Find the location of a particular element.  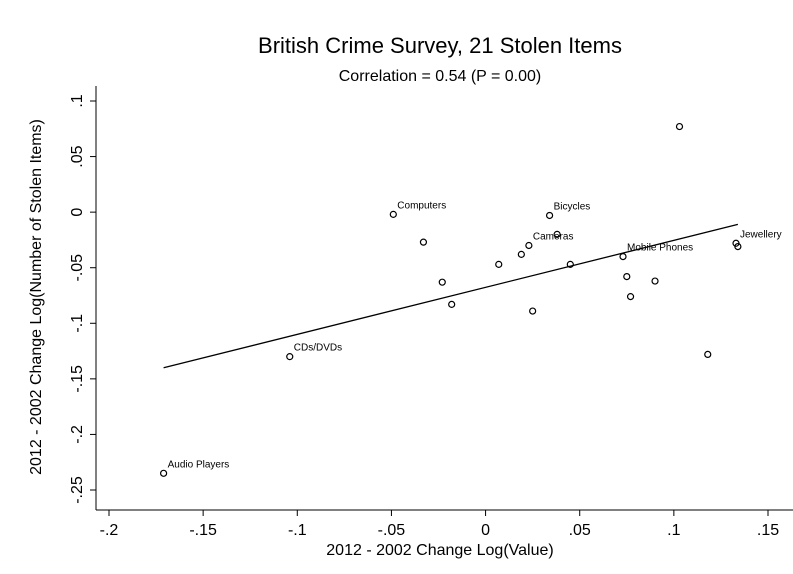

y-tick-label: .05 is located at coordinates (77, 156).